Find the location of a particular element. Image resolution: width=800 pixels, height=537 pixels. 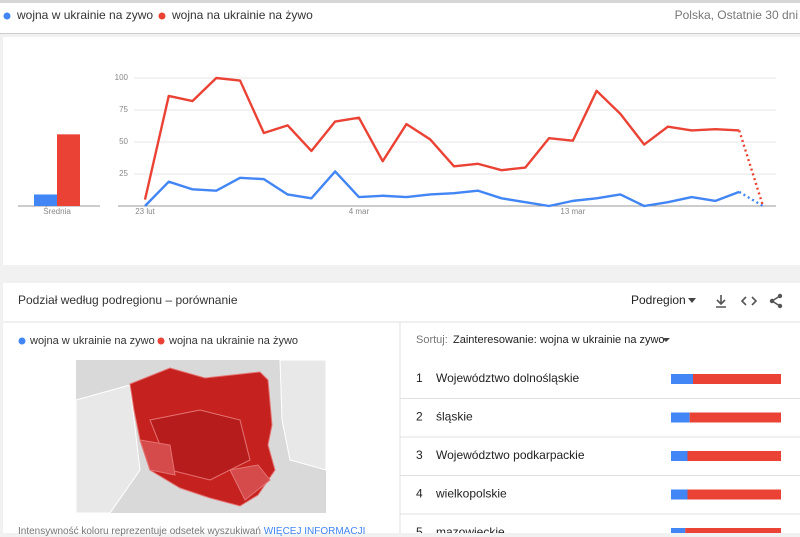

y-tick-label: 100 is located at coordinates (122, 77).